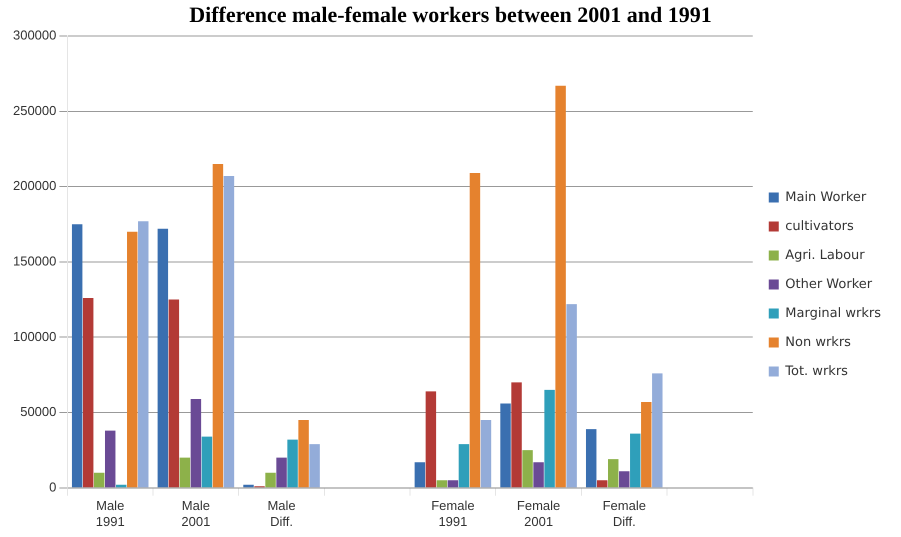 The image size is (901, 537). What do you see at coordinates (281, 513) in the screenshot?
I see `x-tick-label: Male Diff.` at bounding box center [281, 513].